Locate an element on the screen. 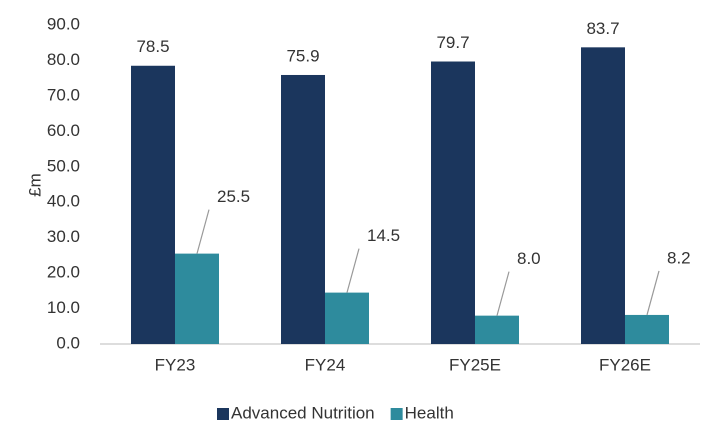  y-tick-label: 30.0 is located at coordinates (63, 236).